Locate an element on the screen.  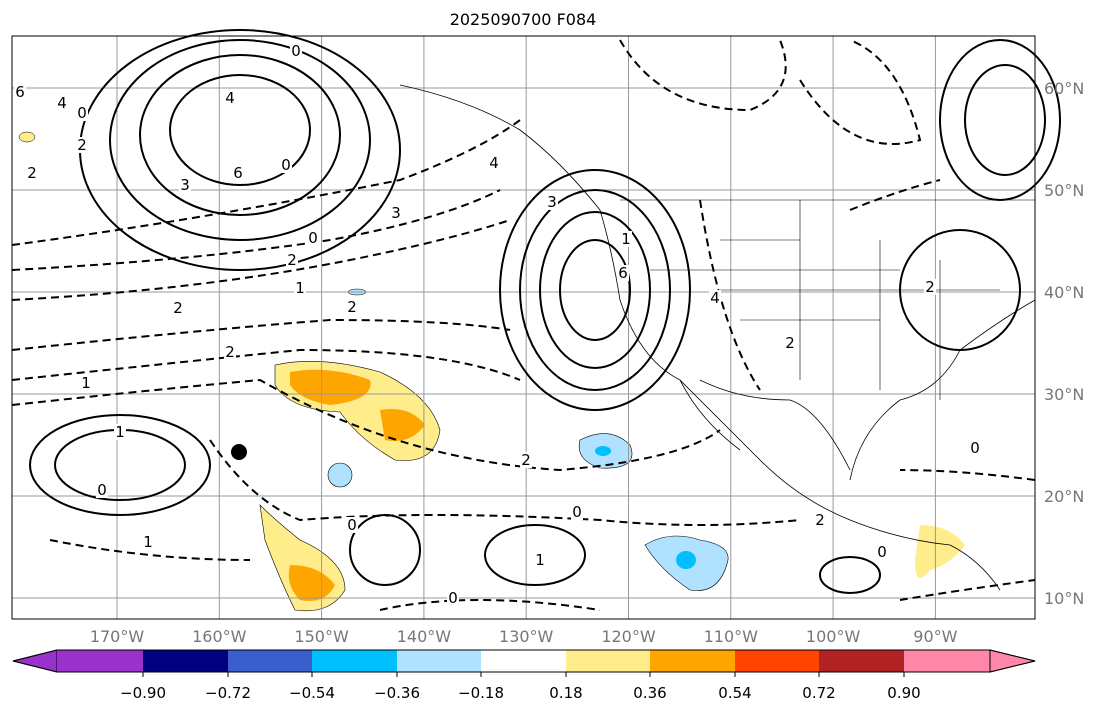
colorbar-tick-label: −0.18 is located at coordinates (481, 693).